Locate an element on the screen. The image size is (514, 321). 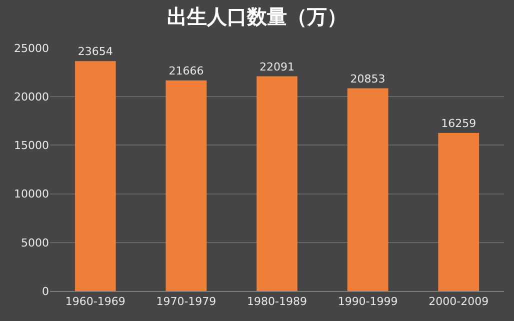
y-tick-label: 10000 is located at coordinates (31, 194).